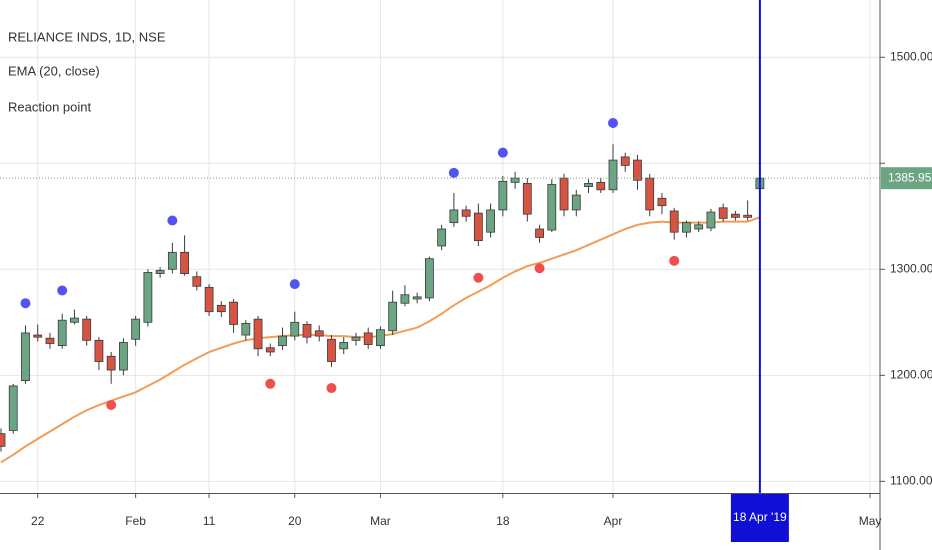  Describe the element at coordinates (911, 481) in the screenshot. I see `y-tick-label: 1100.00` at that location.